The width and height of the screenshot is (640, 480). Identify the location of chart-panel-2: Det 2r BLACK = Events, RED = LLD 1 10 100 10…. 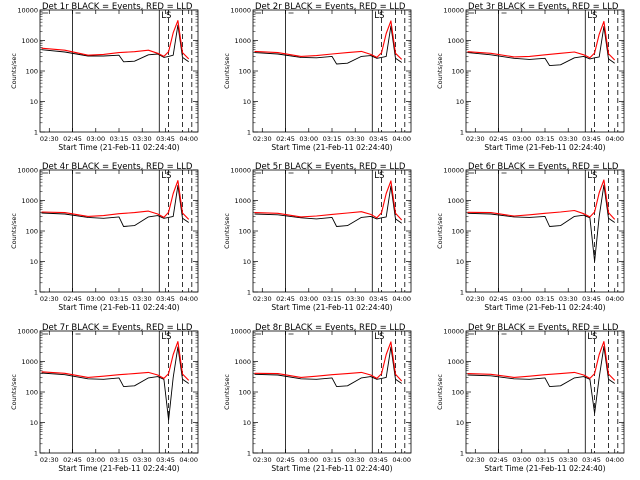
(317, 77).